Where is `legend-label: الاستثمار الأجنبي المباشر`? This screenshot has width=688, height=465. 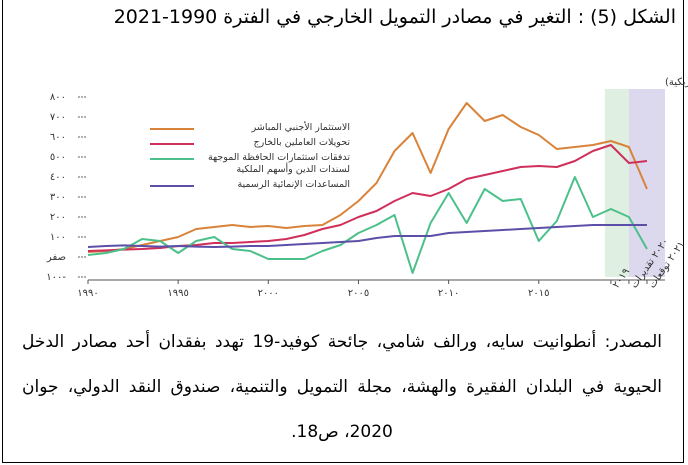 legend-label: الاستثمار الأجنبي المباشر is located at coordinates (300, 127).